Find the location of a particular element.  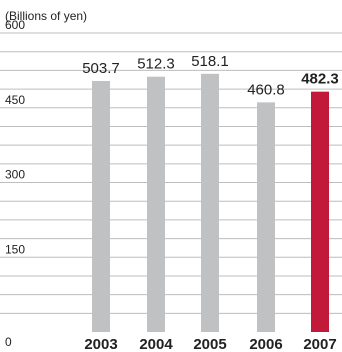

category-label-2005: 2005 is located at coordinates (209, 344).